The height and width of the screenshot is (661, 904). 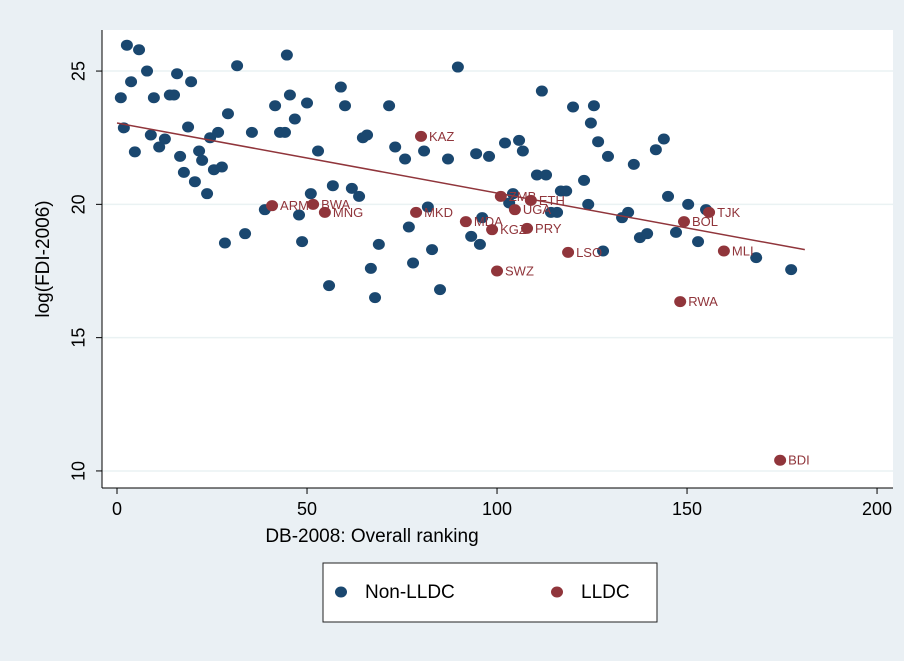 I want to click on legend-label: LLDC, so click(x=605, y=592).